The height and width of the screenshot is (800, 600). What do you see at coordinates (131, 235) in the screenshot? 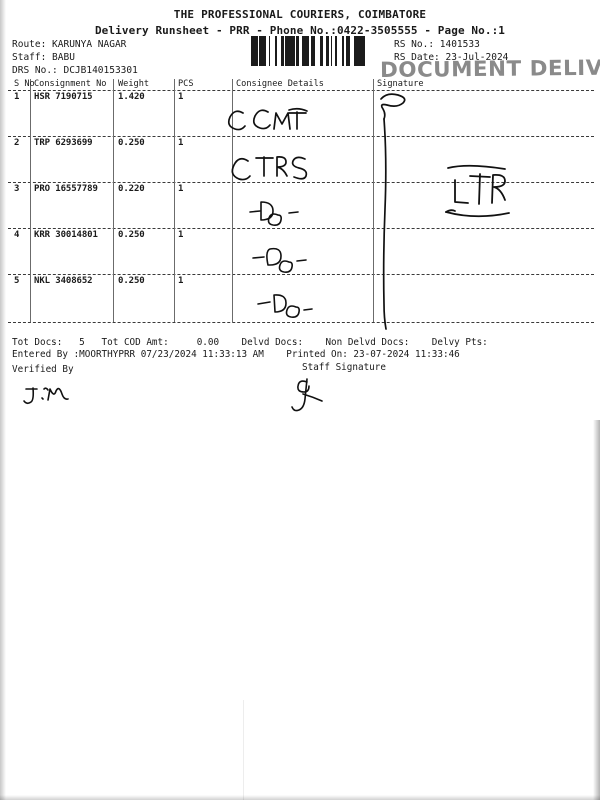
I see `cell-weight-row-4: 0.250` at bounding box center [131, 235].